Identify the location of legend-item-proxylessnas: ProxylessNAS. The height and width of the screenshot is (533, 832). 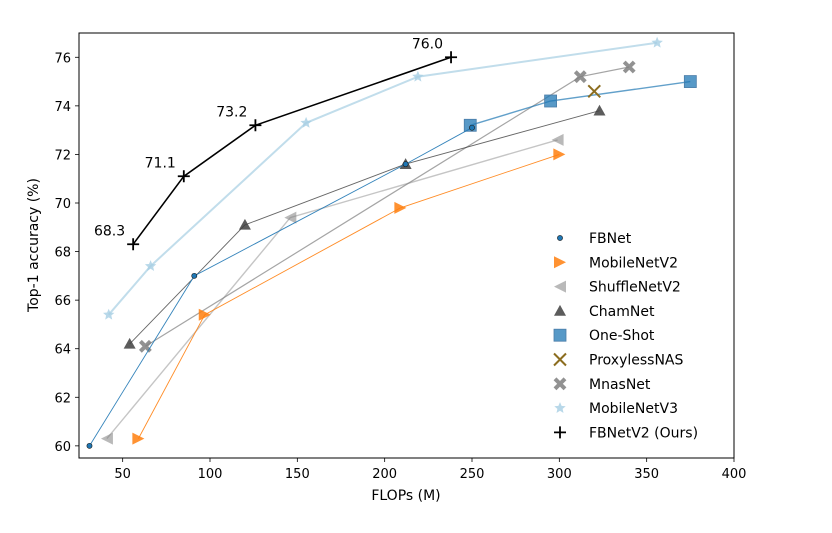
(618, 360).